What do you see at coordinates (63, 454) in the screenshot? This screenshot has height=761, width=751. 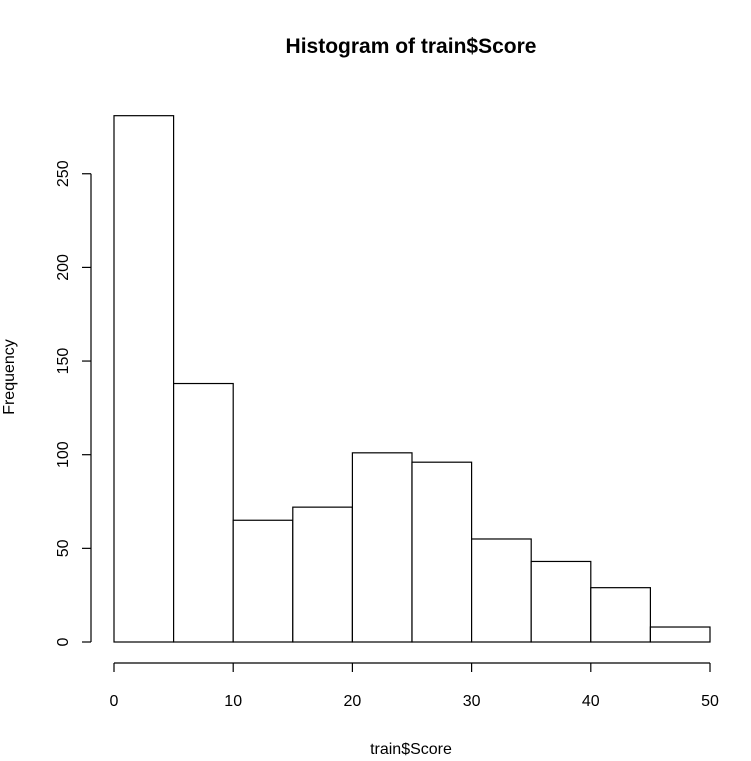 I see `y-tick-label: 100` at bounding box center [63, 454].